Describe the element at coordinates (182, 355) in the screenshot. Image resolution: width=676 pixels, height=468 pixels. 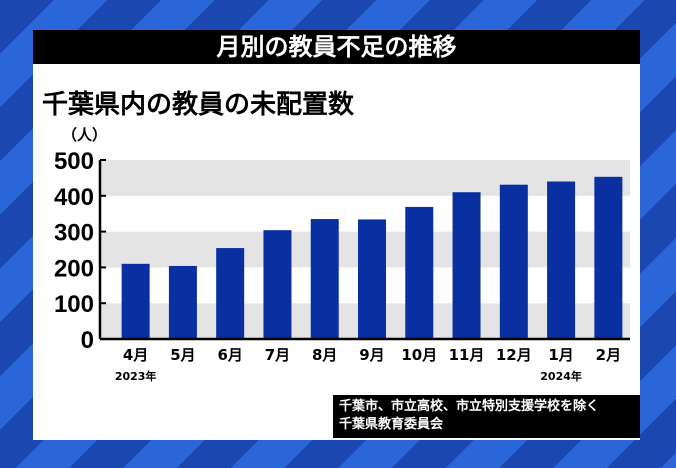
I see `x-tick-label: 5月` at that location.